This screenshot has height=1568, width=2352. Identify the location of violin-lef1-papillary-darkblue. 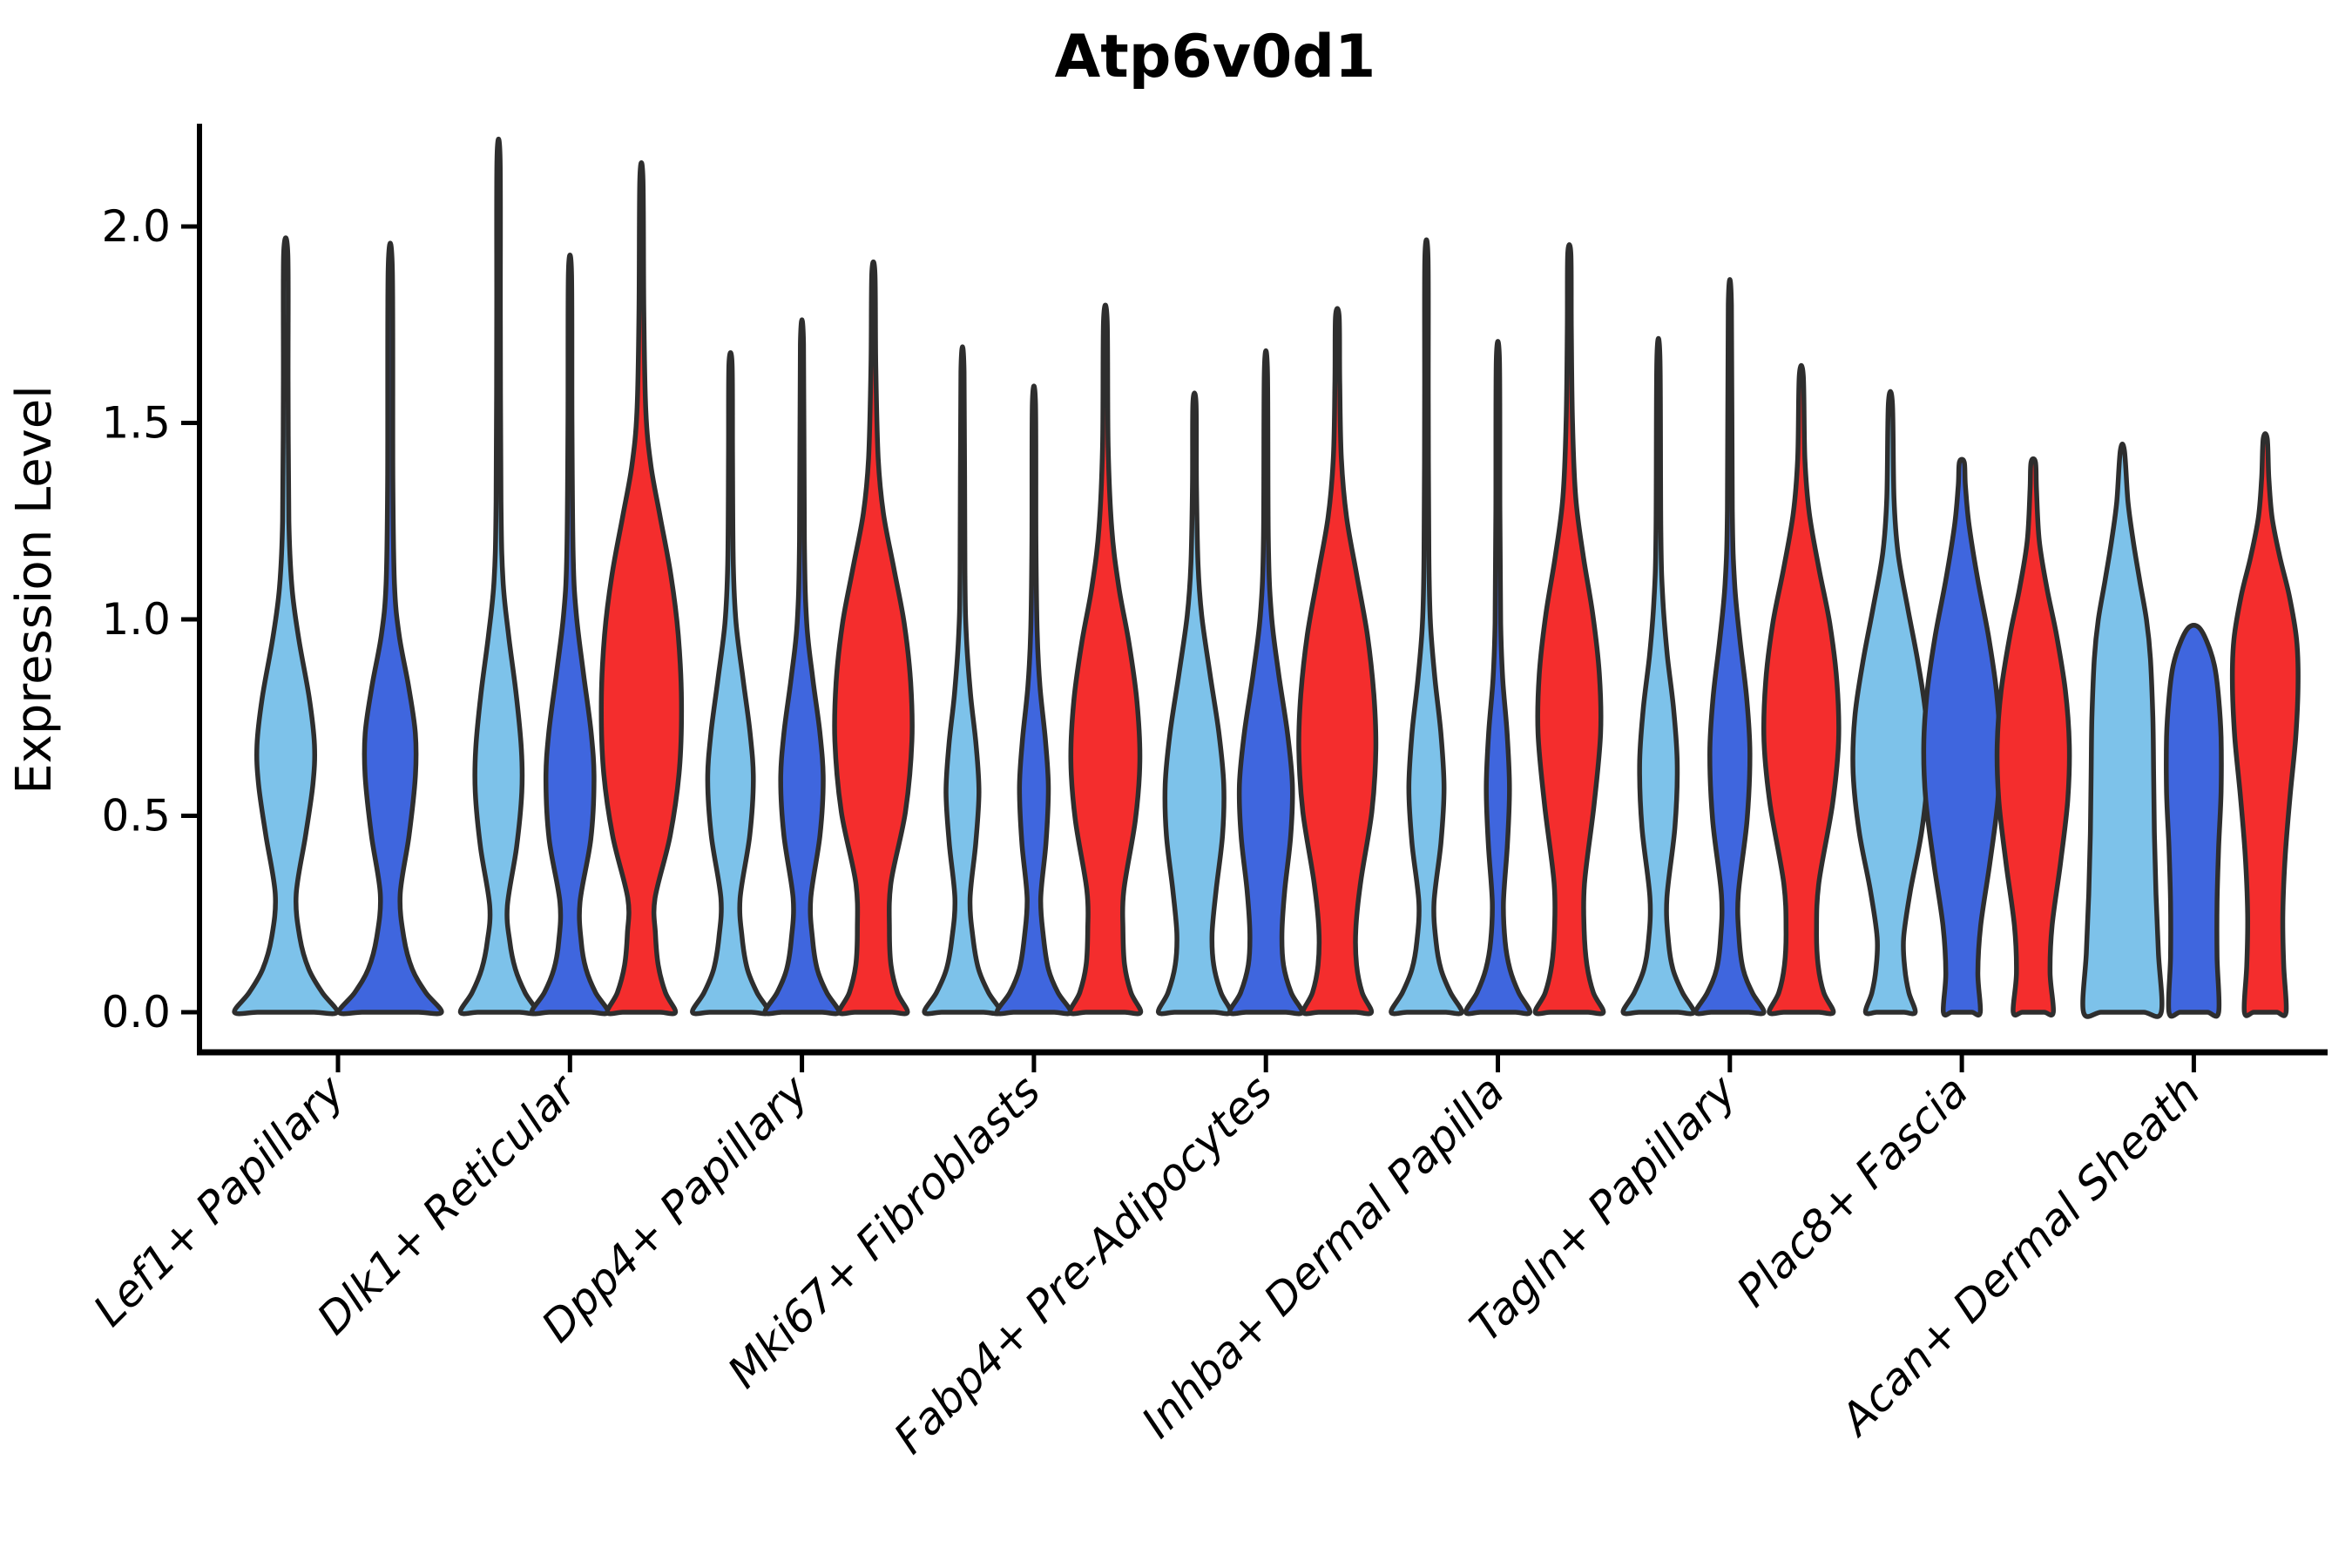
(390, 628).